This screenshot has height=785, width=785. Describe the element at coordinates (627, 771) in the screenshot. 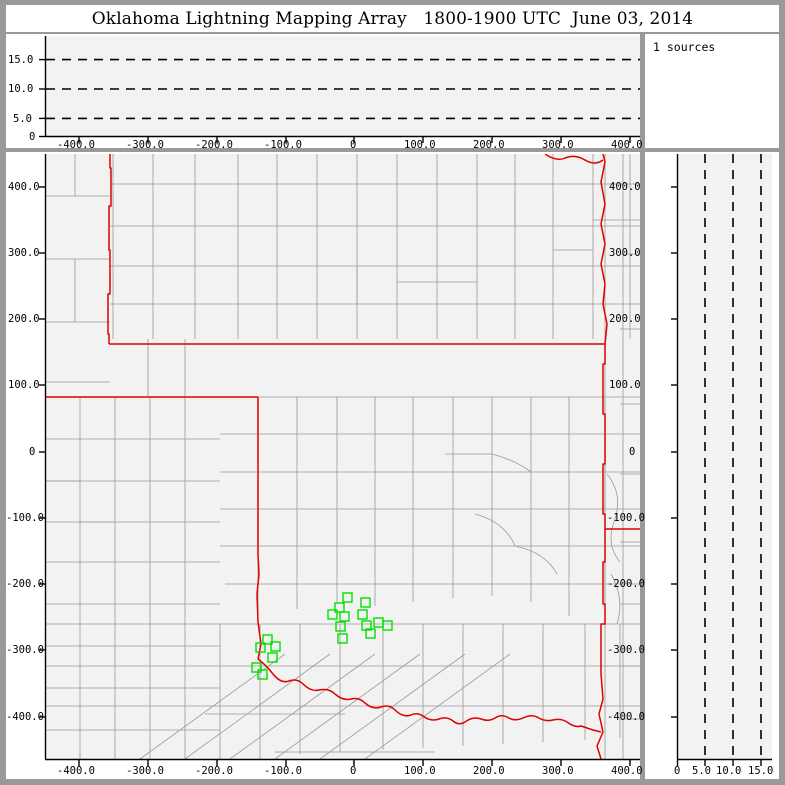

I see `map-xtick-400: 400.0` at that location.